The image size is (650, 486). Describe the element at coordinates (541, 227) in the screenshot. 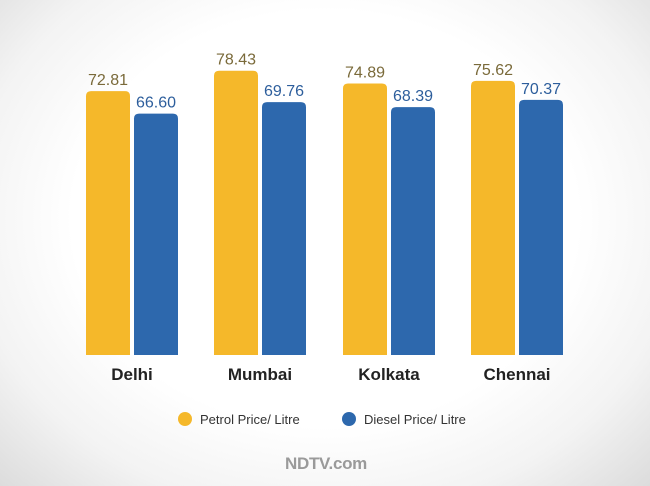

I see `bar-chennai-diesel` at that location.